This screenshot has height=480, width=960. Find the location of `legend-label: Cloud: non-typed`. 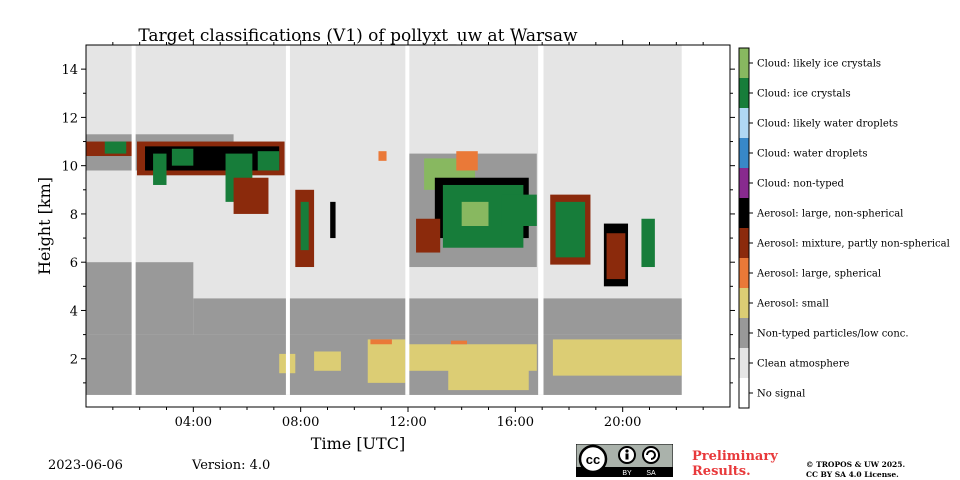

legend-label: Cloud: non-typed is located at coordinates (801, 184).